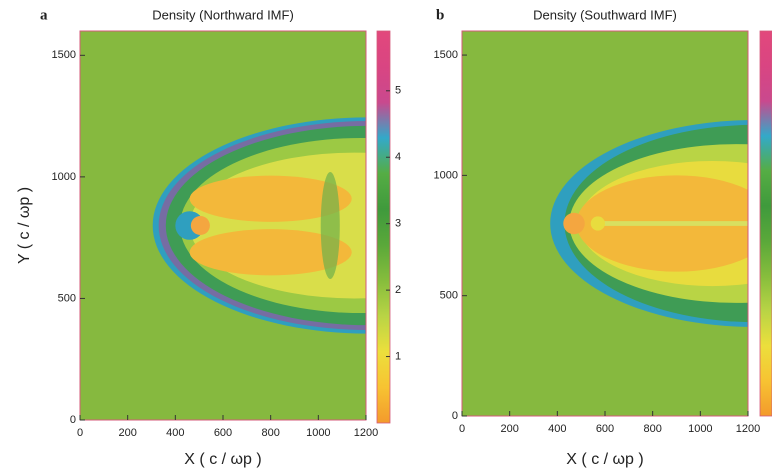 The width and height of the screenshot is (772, 474). What do you see at coordinates (398, 356) in the screenshot?
I see `colorbar-tick-label: 1` at bounding box center [398, 356].